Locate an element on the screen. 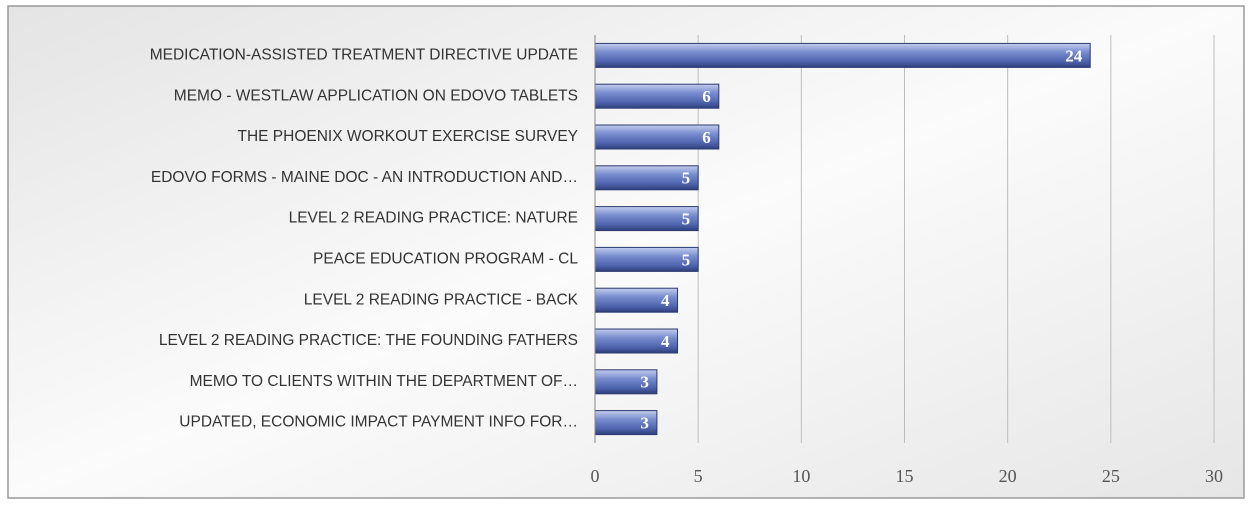 This screenshot has height=506, width=1252. x-tick-label: 20 is located at coordinates (1008, 476).